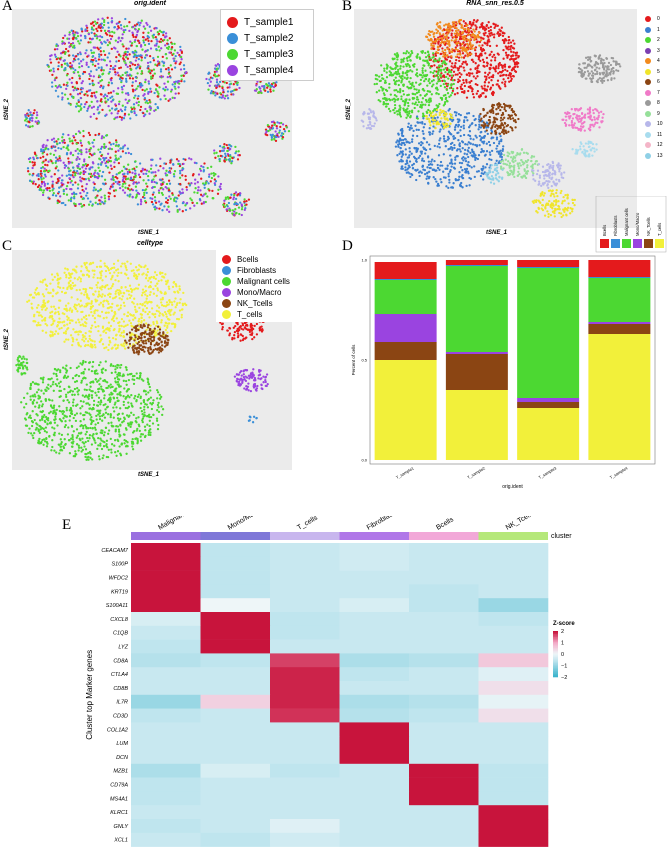  Describe the element at coordinates (269, 70) in the screenshot. I see `sample-legend-label: T_sample4` at that location.